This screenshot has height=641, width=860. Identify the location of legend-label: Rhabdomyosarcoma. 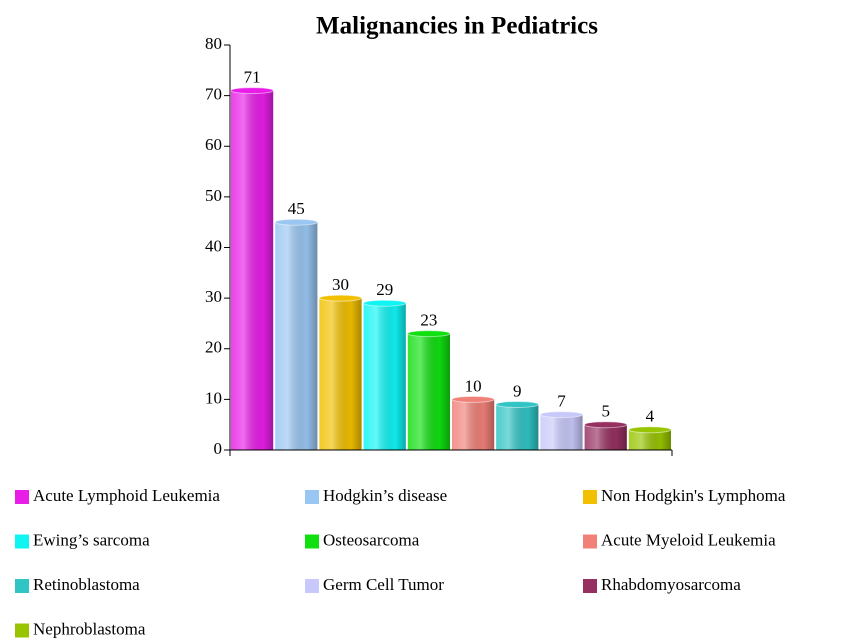
(671, 584).